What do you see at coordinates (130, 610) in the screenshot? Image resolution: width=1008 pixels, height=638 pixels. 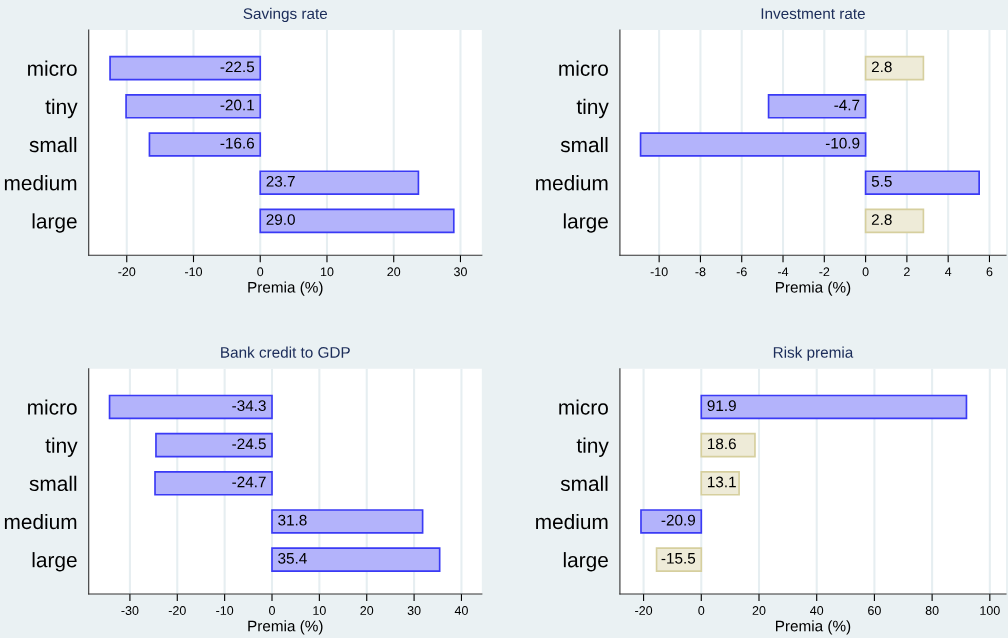 I see `x-tick-label: -30` at bounding box center [130, 610].